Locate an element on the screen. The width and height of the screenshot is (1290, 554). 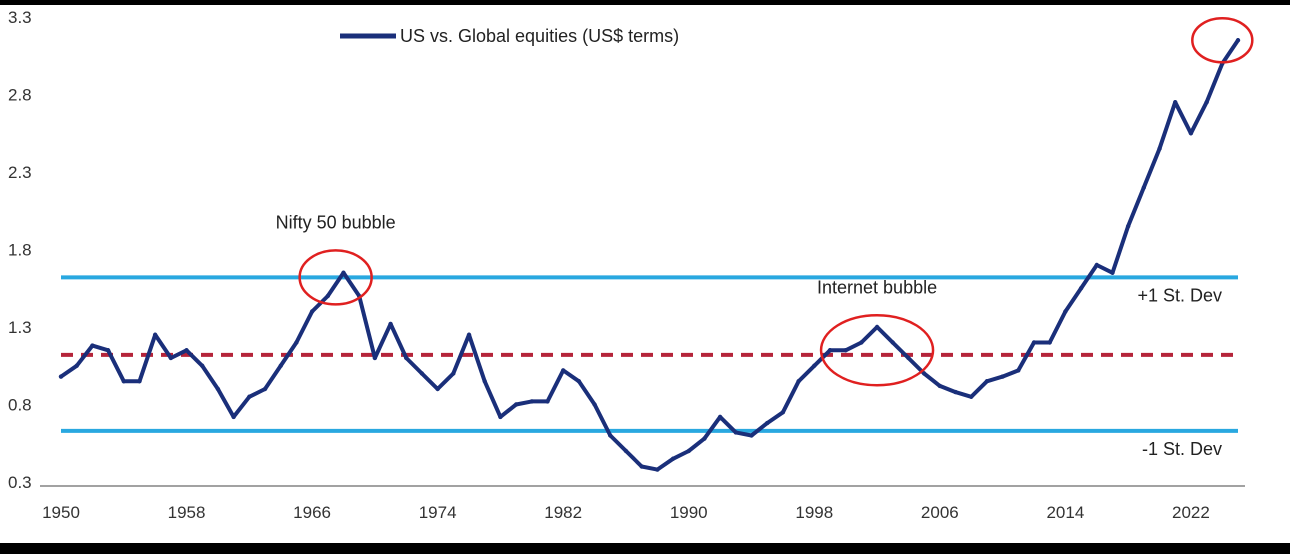
x-tick-label: 1990 is located at coordinates (689, 512).